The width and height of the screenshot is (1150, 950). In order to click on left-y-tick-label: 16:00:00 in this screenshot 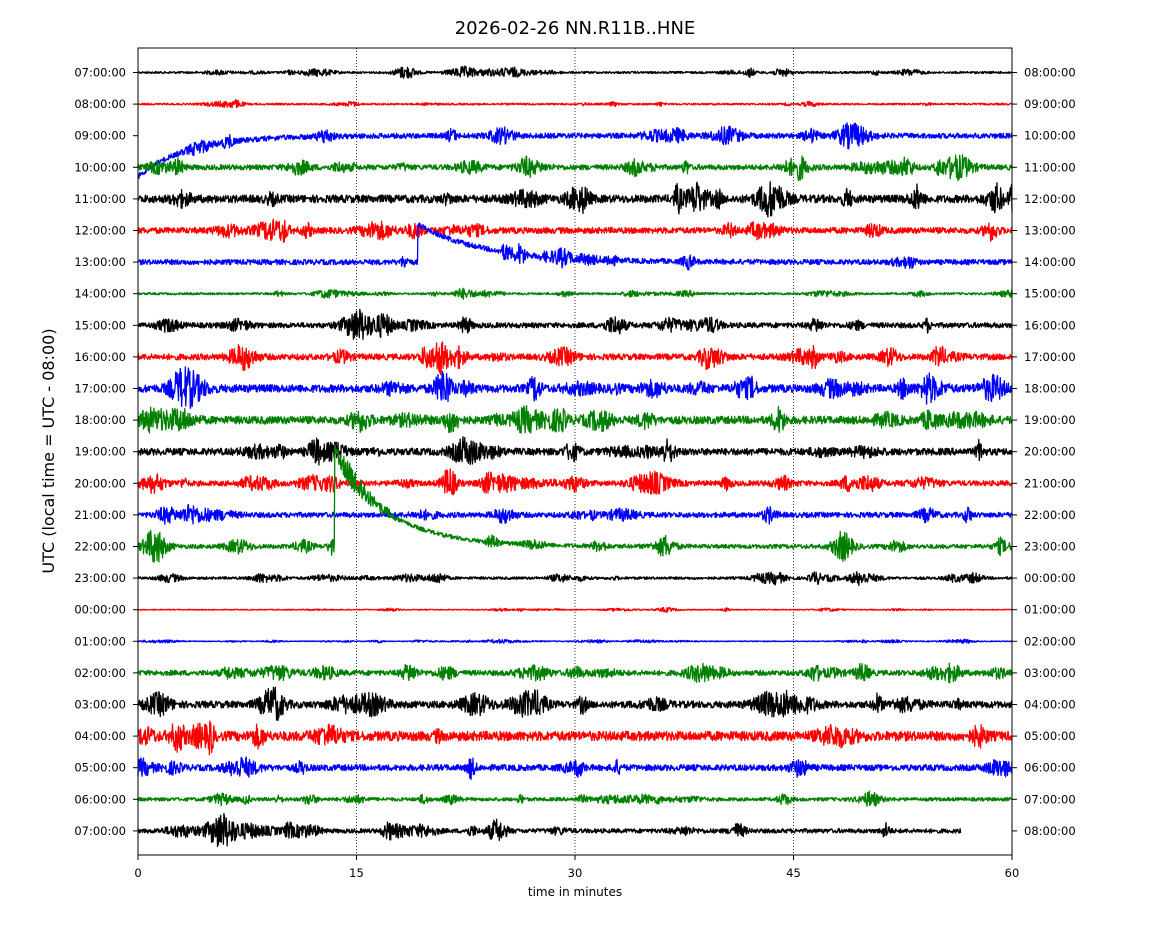, I will do `click(100, 357)`.